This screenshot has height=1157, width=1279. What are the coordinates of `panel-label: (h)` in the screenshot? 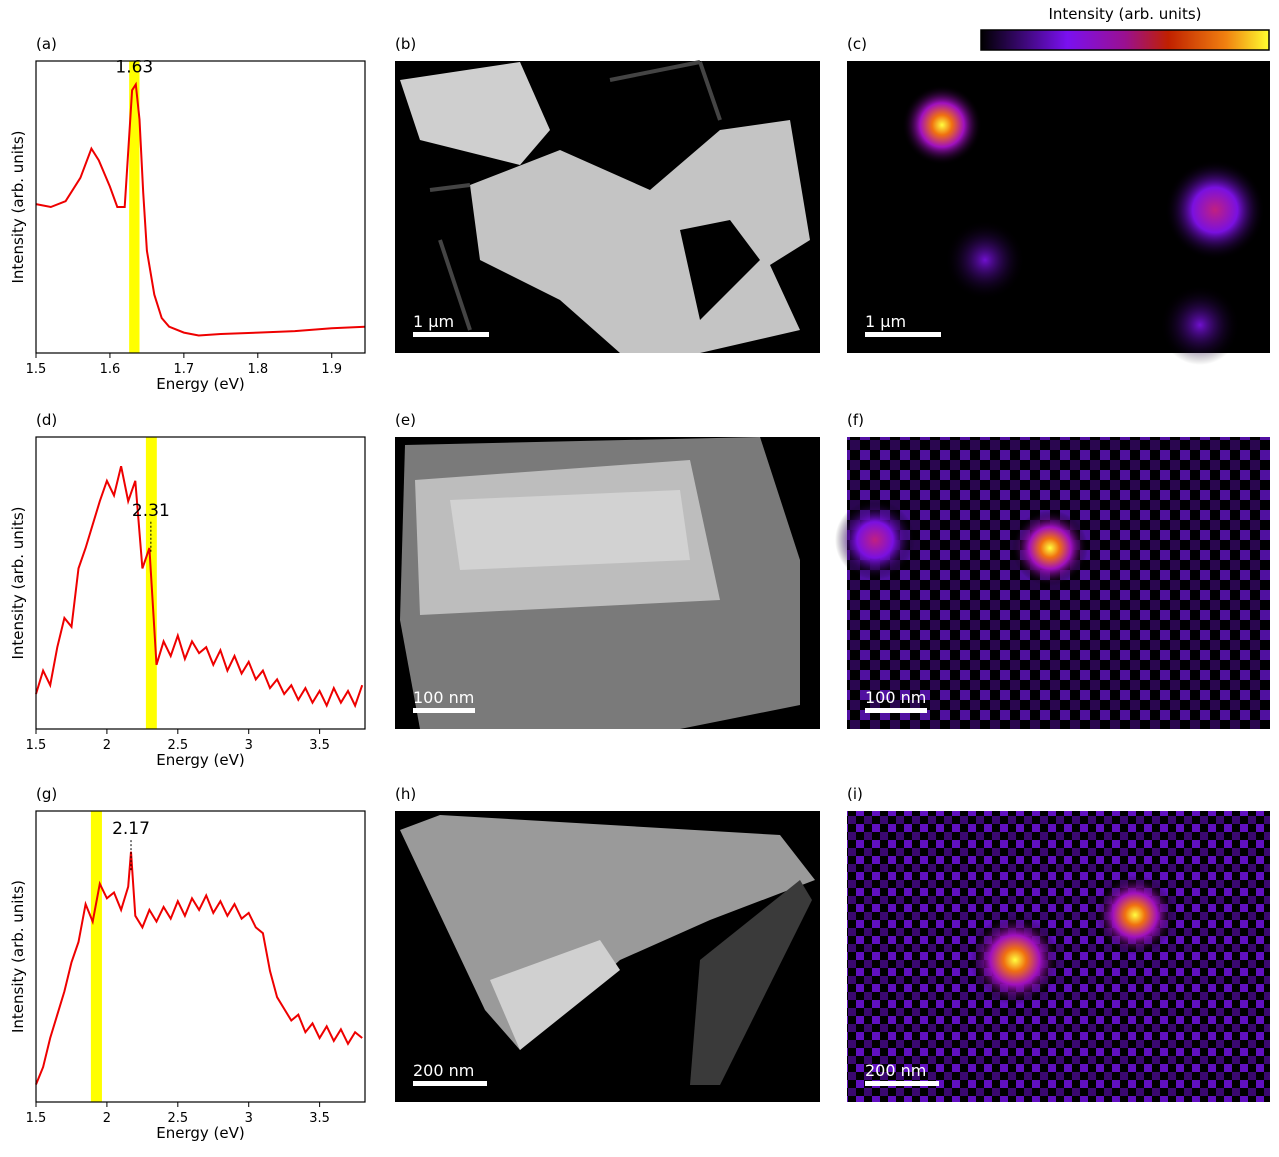 It's located at (405, 794).